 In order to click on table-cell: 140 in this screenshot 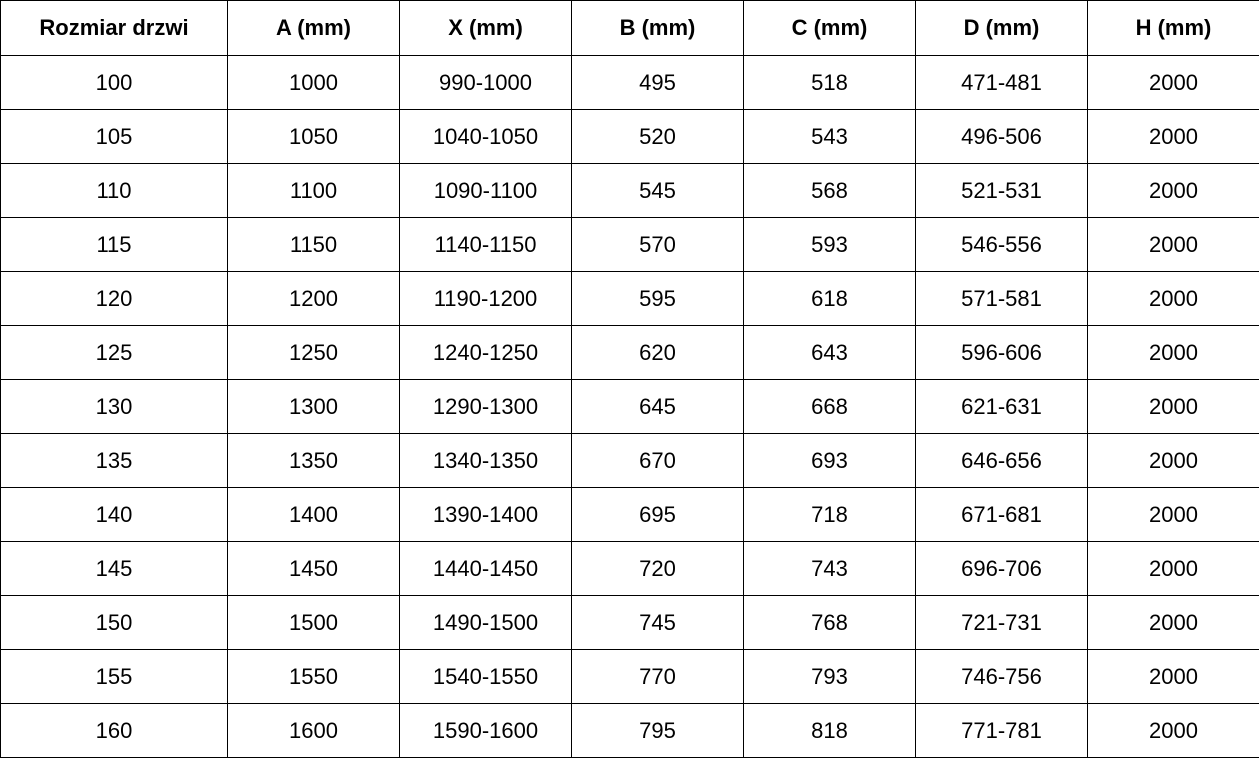, I will do `click(114, 515)`.